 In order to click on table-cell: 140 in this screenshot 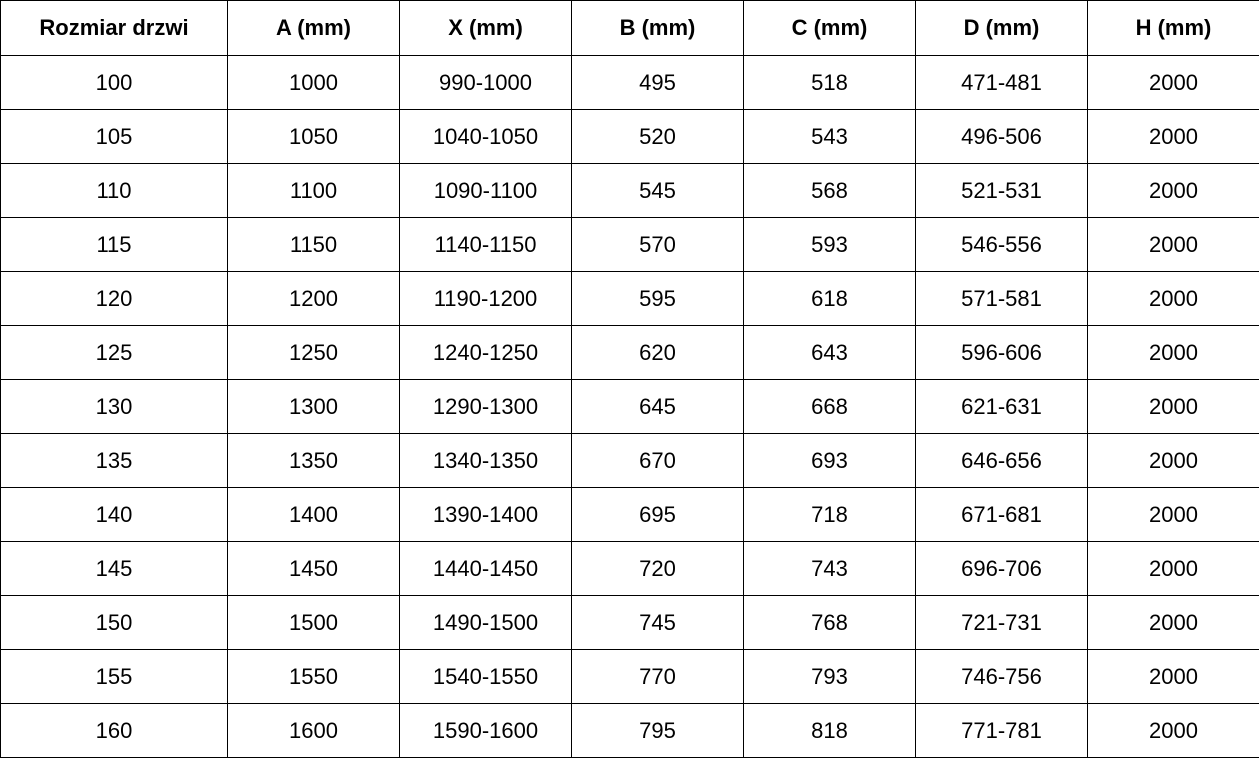, I will do `click(114, 515)`.